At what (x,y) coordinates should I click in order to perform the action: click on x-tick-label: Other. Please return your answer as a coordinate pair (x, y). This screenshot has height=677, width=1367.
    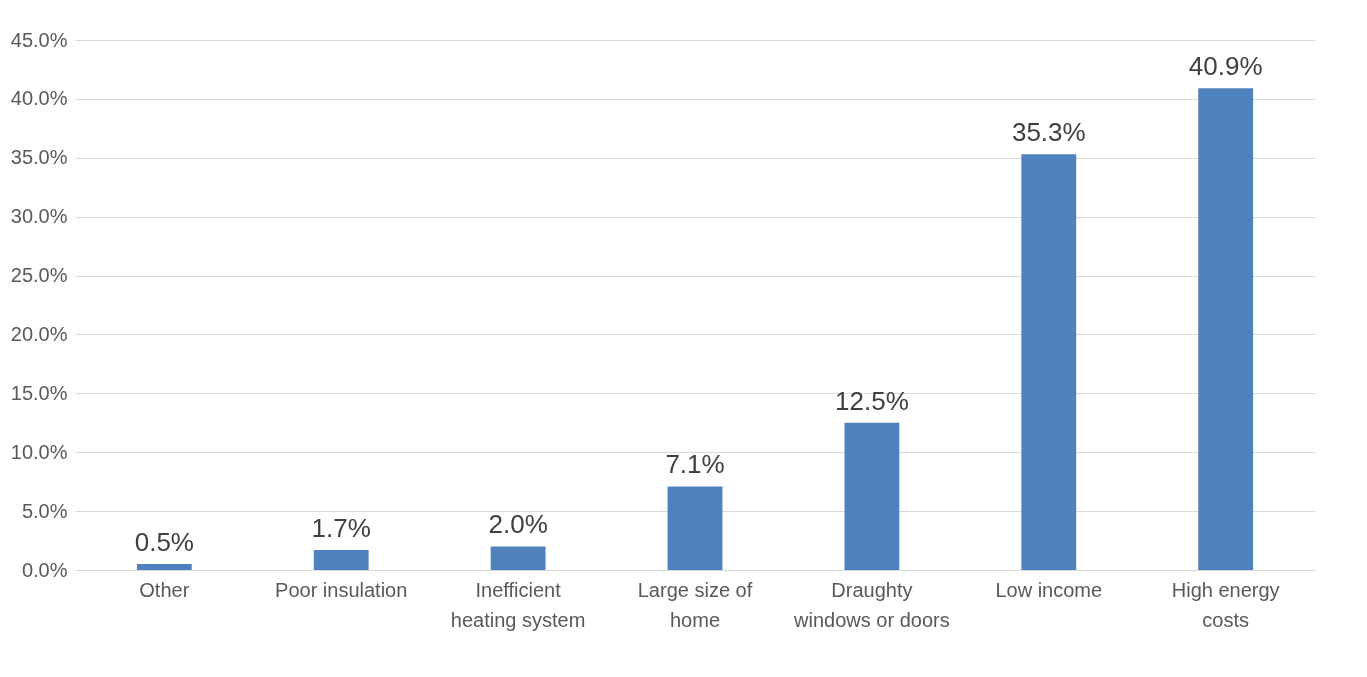
    Looking at the image, I should click on (164, 589).